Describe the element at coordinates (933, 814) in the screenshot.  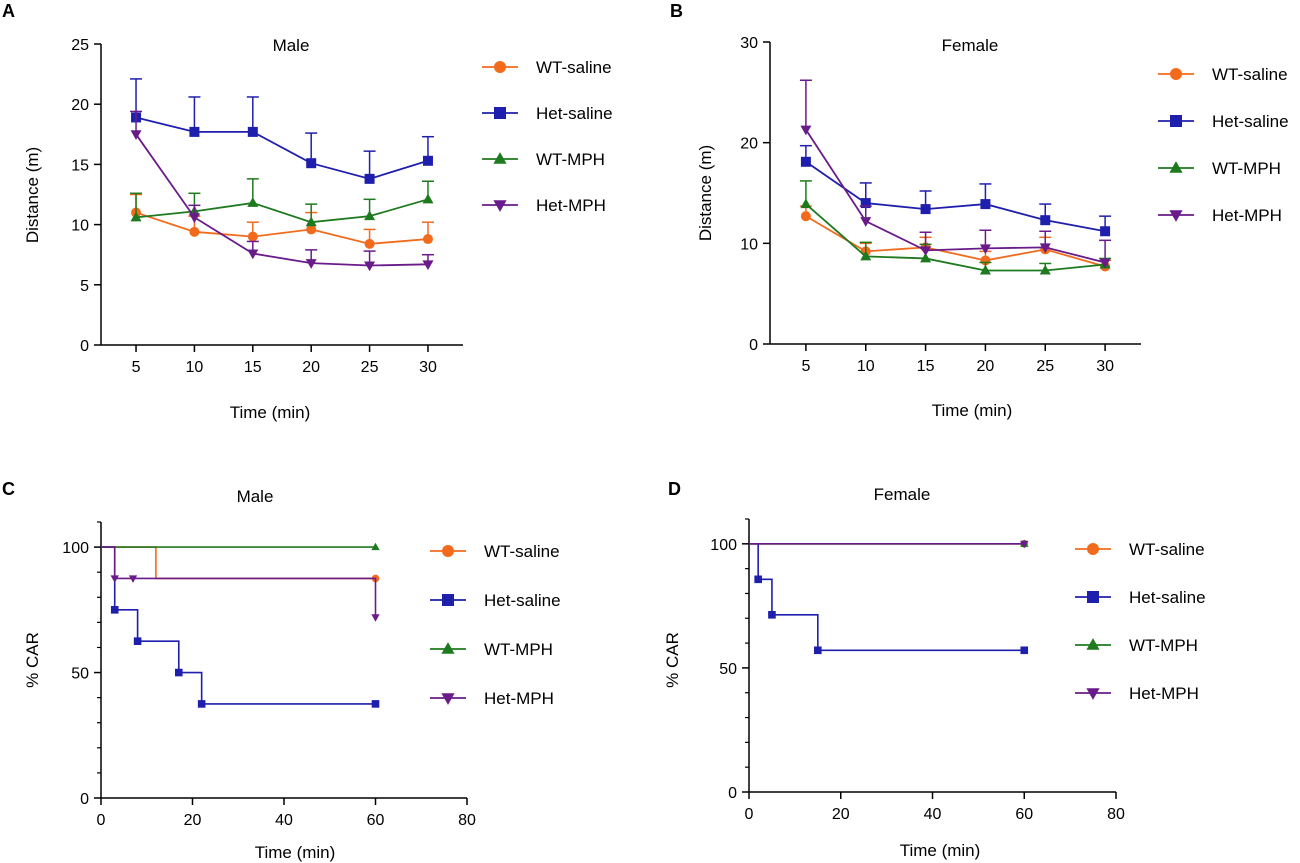
I see `panel-d-xtick-label-40: 40` at that location.